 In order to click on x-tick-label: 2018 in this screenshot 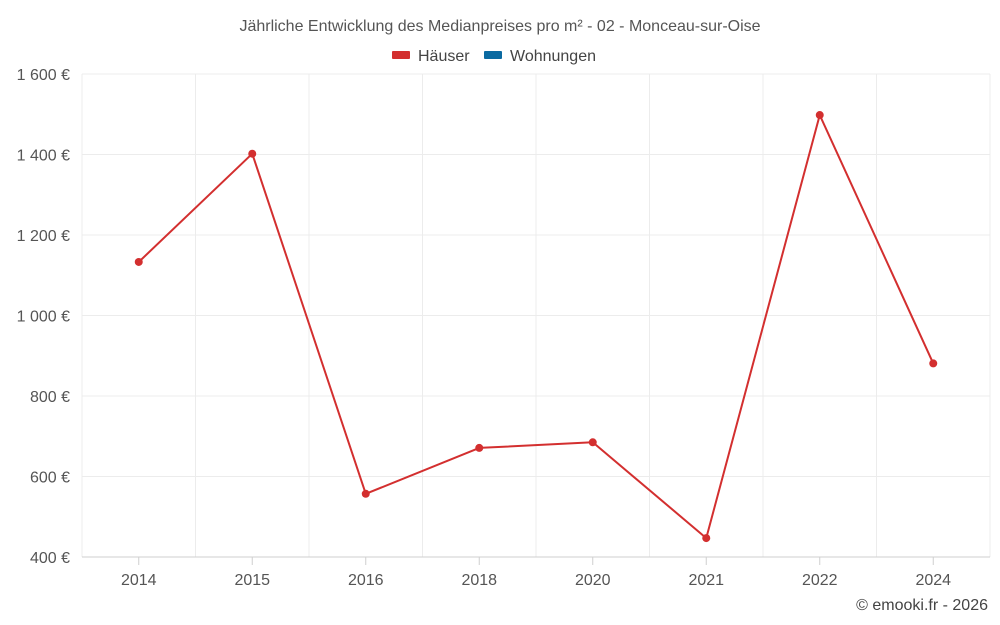, I will do `click(479, 580)`.